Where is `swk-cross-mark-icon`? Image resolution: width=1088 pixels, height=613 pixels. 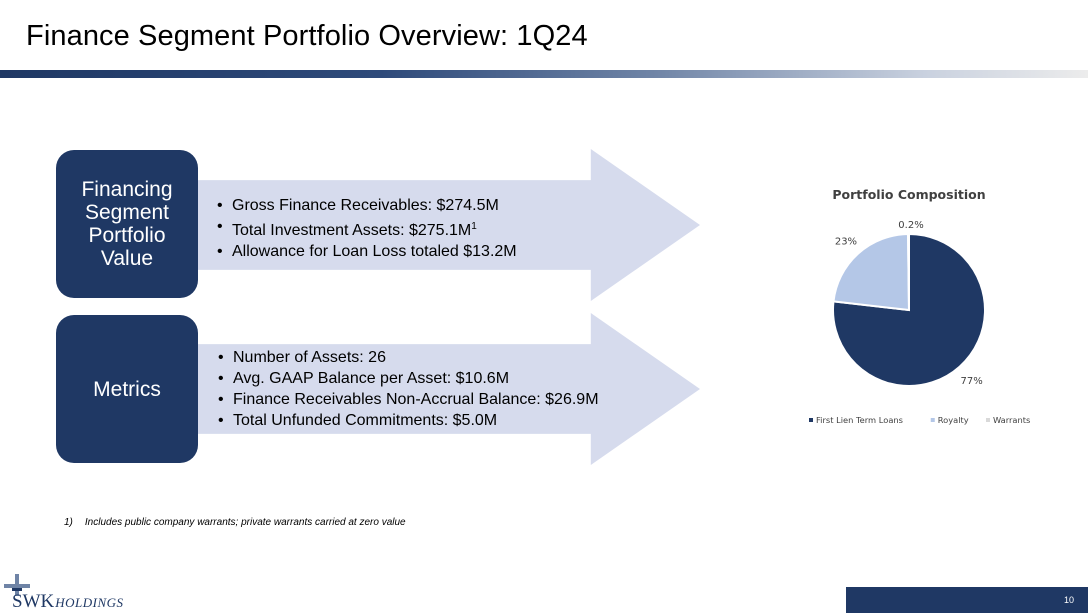
swk-cross-mark-icon is located at coordinates (17, 585).